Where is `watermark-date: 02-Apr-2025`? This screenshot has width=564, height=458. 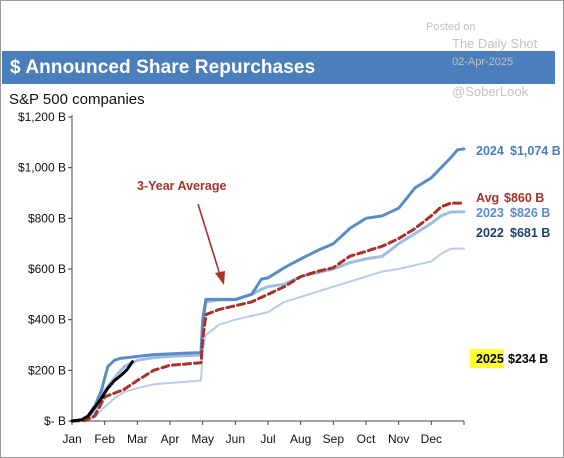 watermark-date: 02-Apr-2025 is located at coordinates (483, 62).